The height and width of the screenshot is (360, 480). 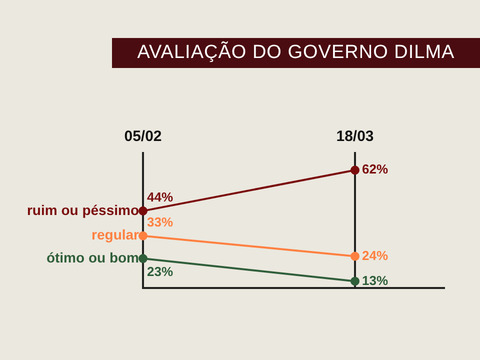 I want to click on series-label: ótimo ou bom, so click(x=92, y=257).